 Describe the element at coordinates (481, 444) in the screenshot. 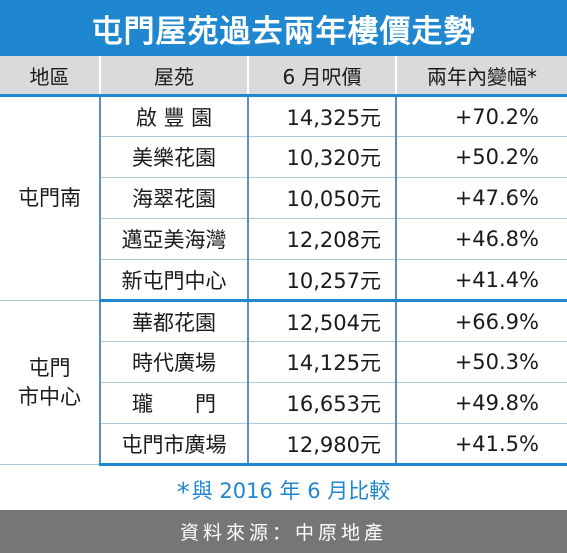

I see `change-cell: +41.5%` at that location.